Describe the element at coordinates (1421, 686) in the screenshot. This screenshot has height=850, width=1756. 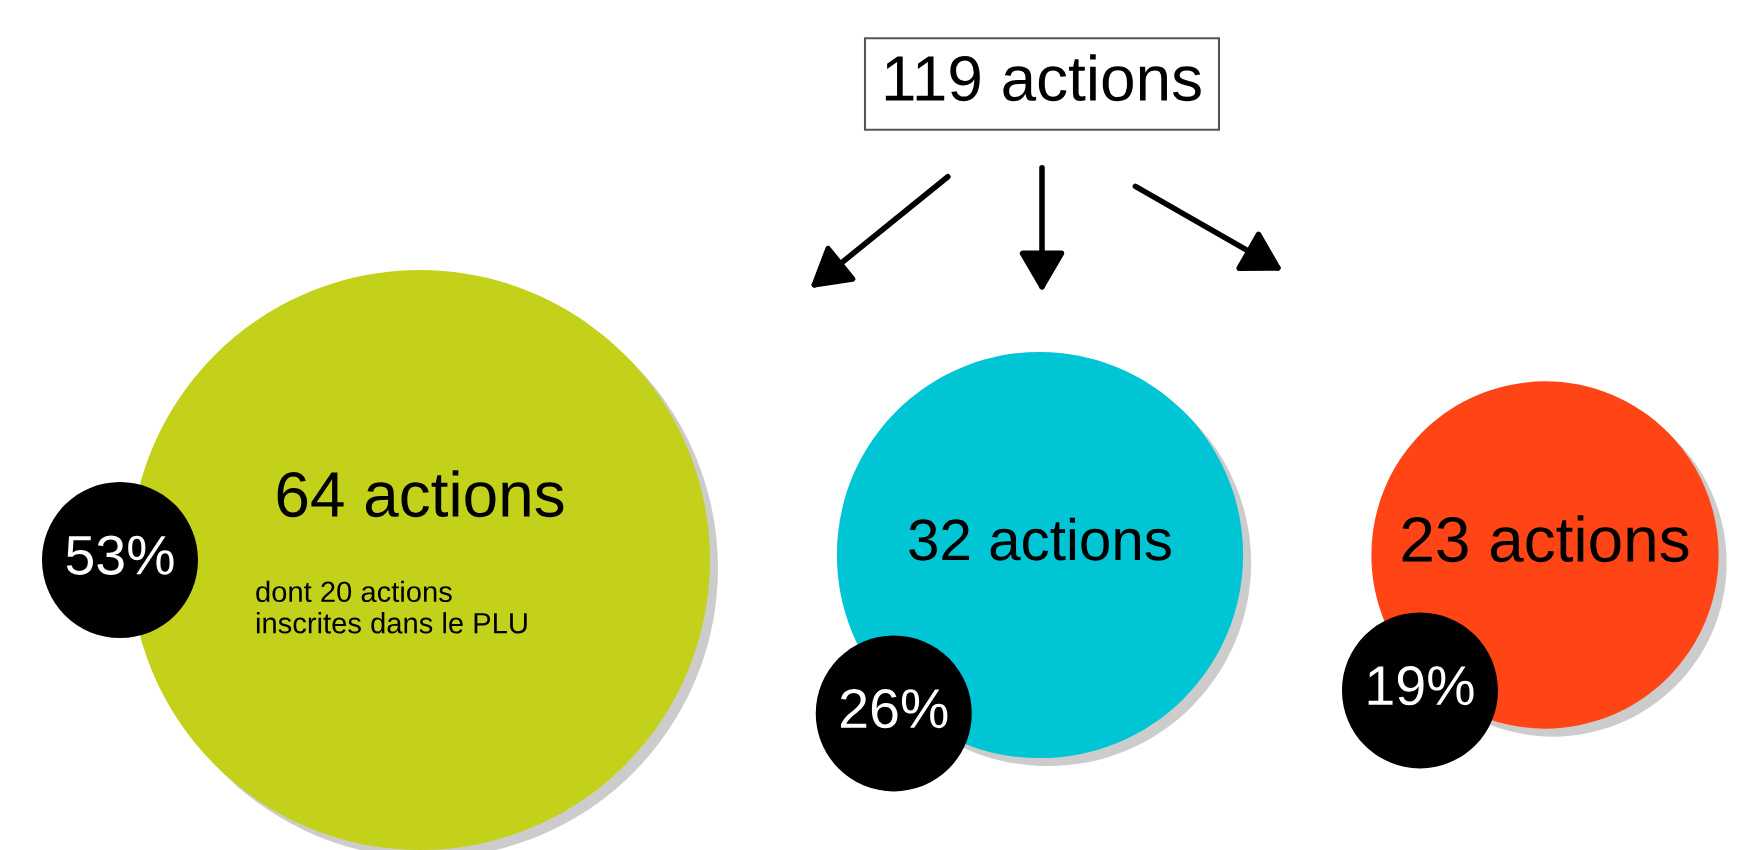
I see `data-label: 19%` at that location.